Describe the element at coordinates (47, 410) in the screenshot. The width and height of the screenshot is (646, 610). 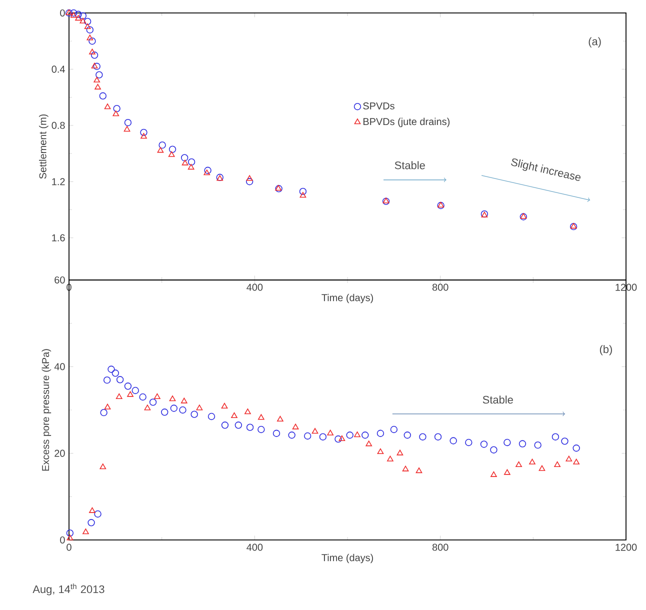
I see `y-axis-title: Excess pore pressure (kPa)` at that location.